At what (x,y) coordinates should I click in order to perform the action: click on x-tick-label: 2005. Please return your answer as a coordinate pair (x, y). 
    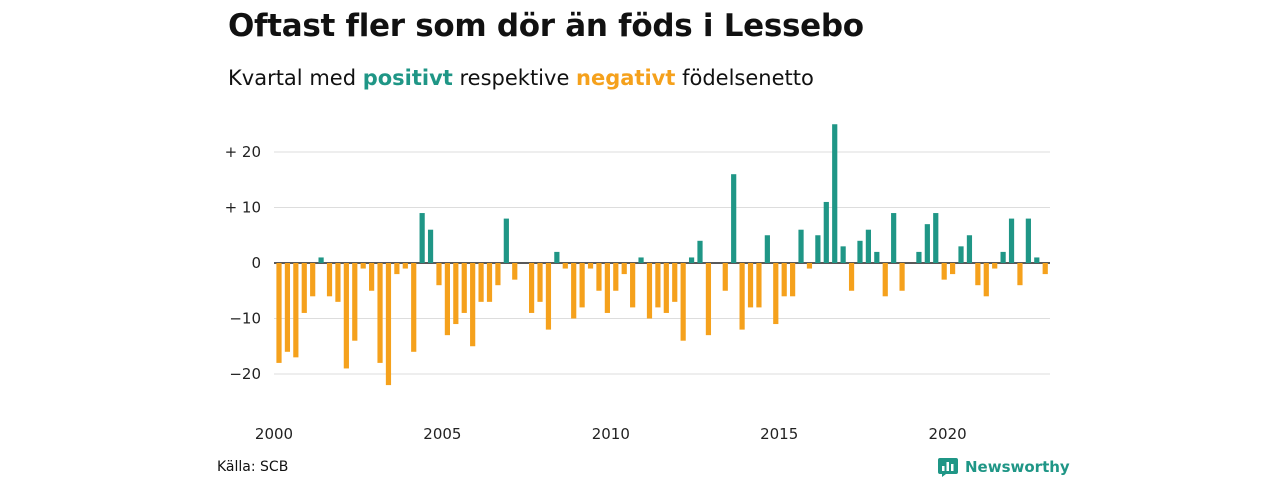
    Looking at the image, I should click on (442, 434).